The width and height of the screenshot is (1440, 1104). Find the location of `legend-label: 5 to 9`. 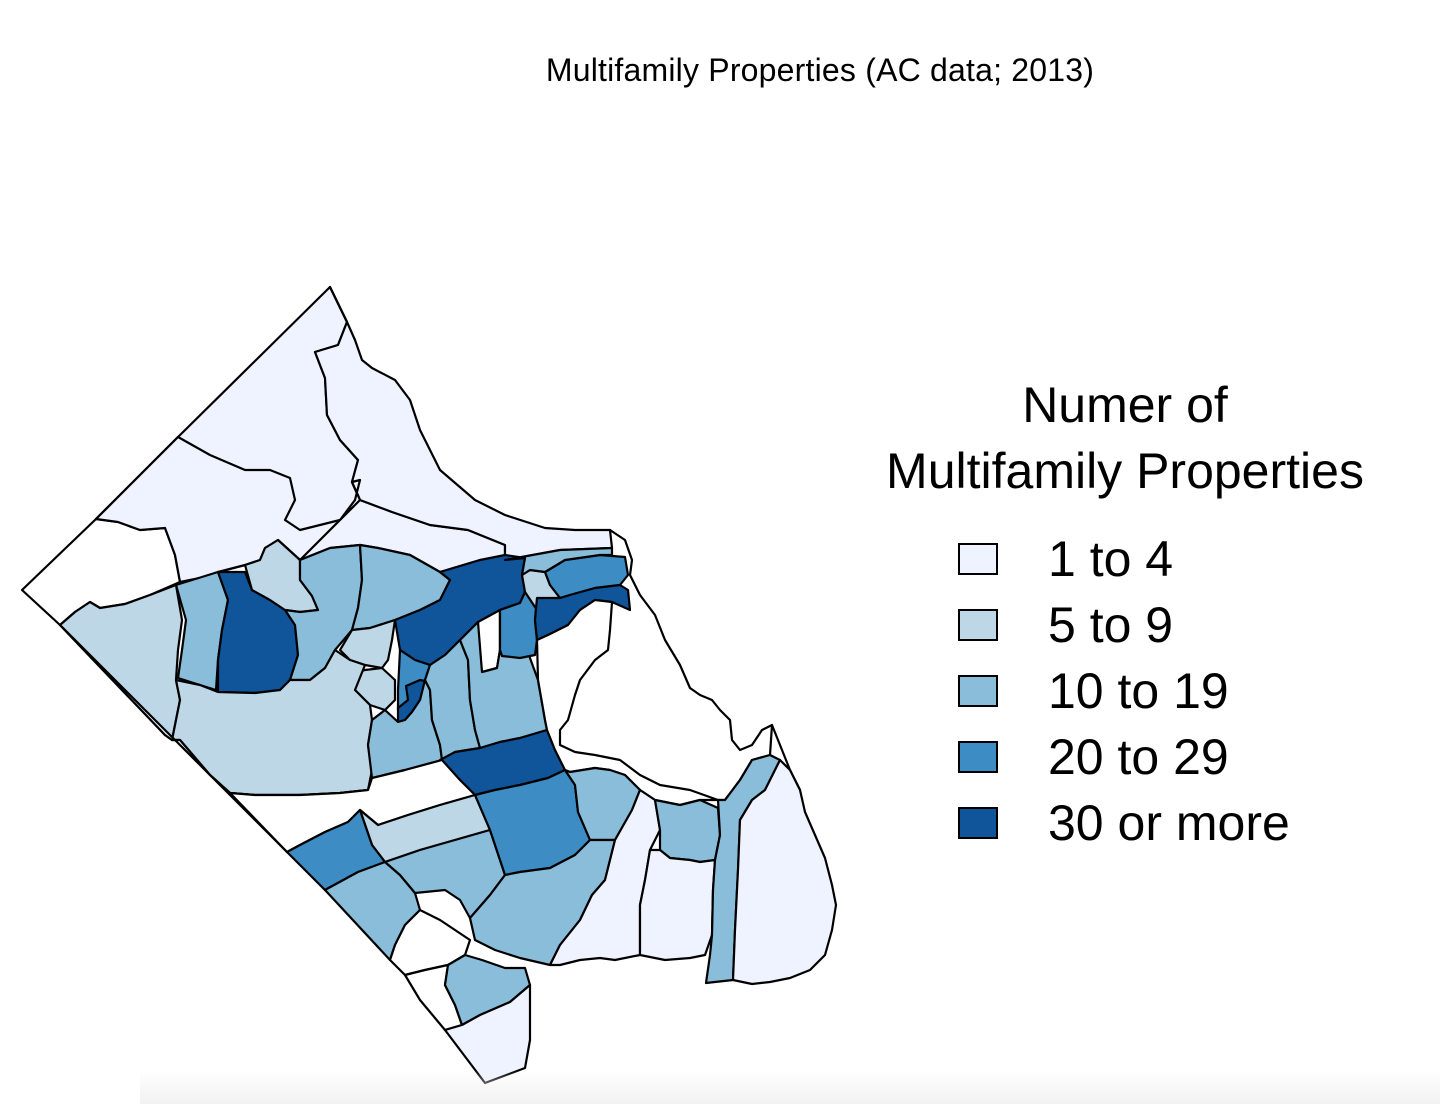

legend-label: 5 to 9 is located at coordinates (1111, 625).